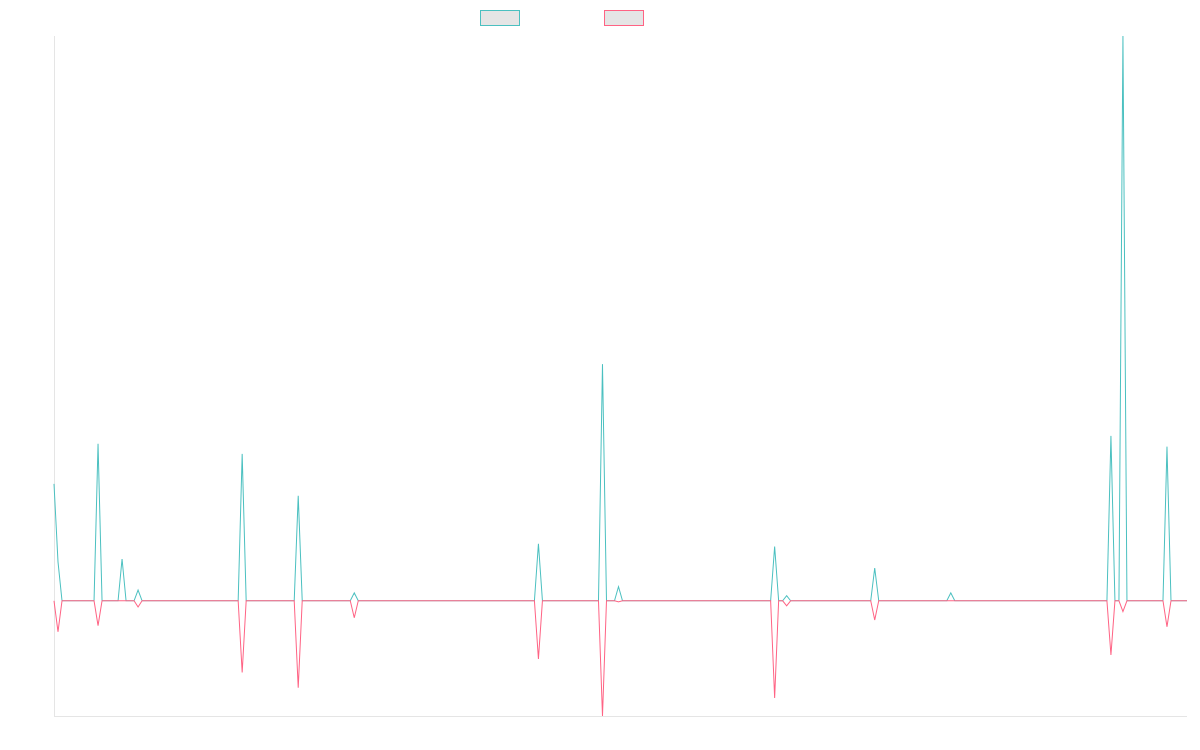 This screenshot has width=1200, height=750. I want to click on series-2-line, so click(620, 658).